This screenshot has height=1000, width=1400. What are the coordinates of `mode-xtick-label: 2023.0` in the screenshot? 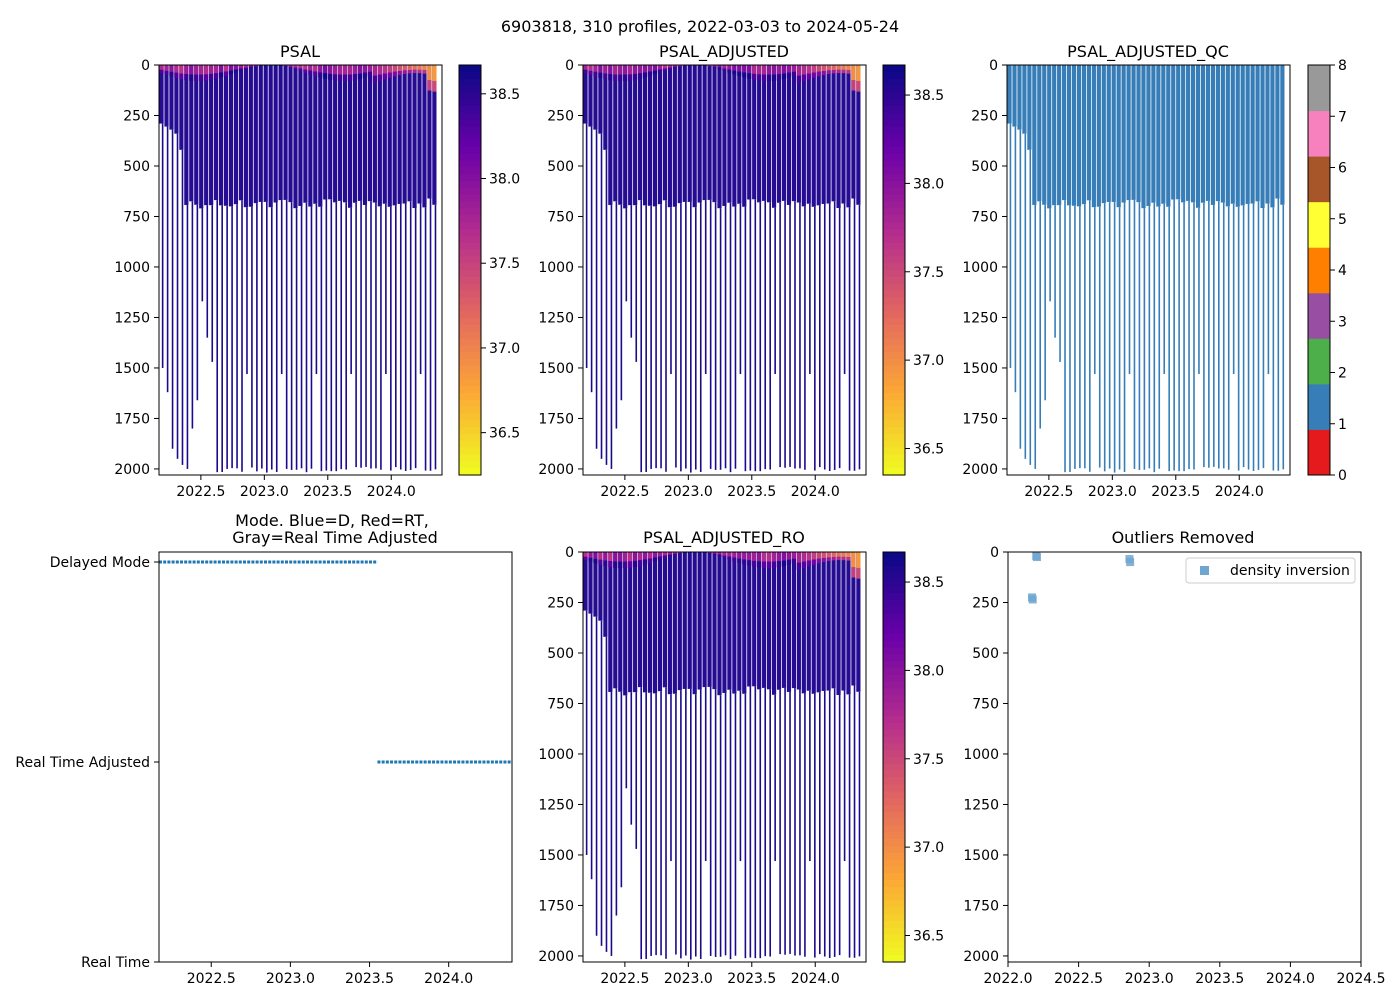 It's located at (290, 979).